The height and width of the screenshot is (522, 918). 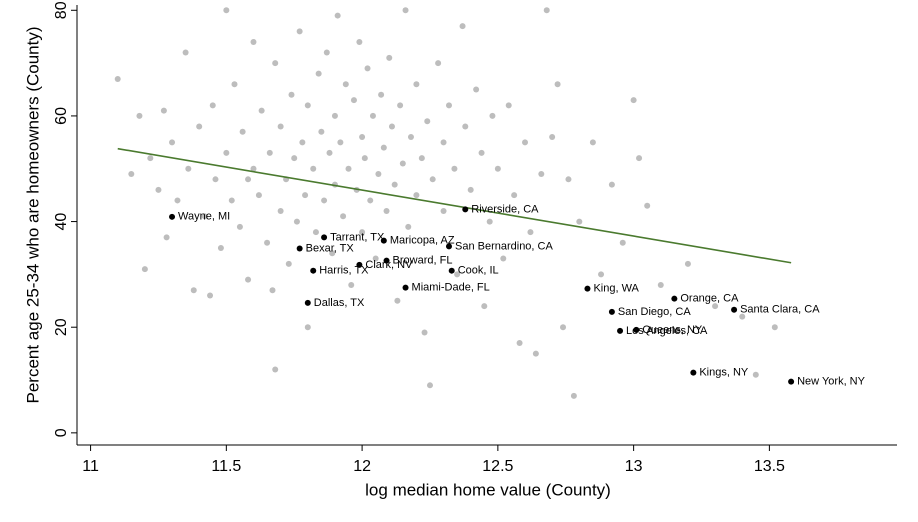 What do you see at coordinates (634, 466) in the screenshot?
I see `x-tick-label: 13` at bounding box center [634, 466].